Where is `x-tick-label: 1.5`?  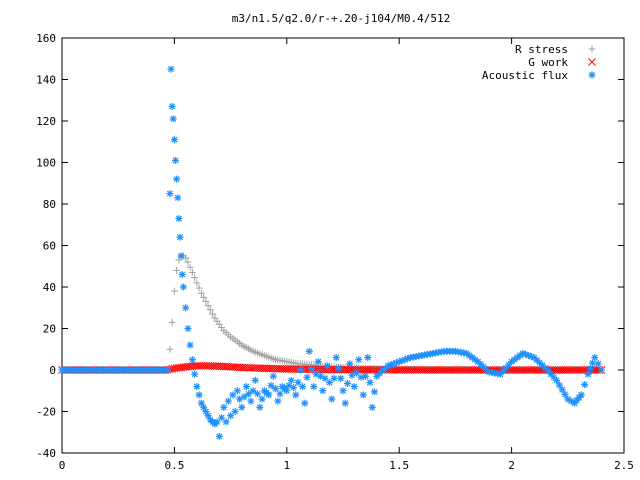
x-tick-label: 1.5 is located at coordinates (399, 465).